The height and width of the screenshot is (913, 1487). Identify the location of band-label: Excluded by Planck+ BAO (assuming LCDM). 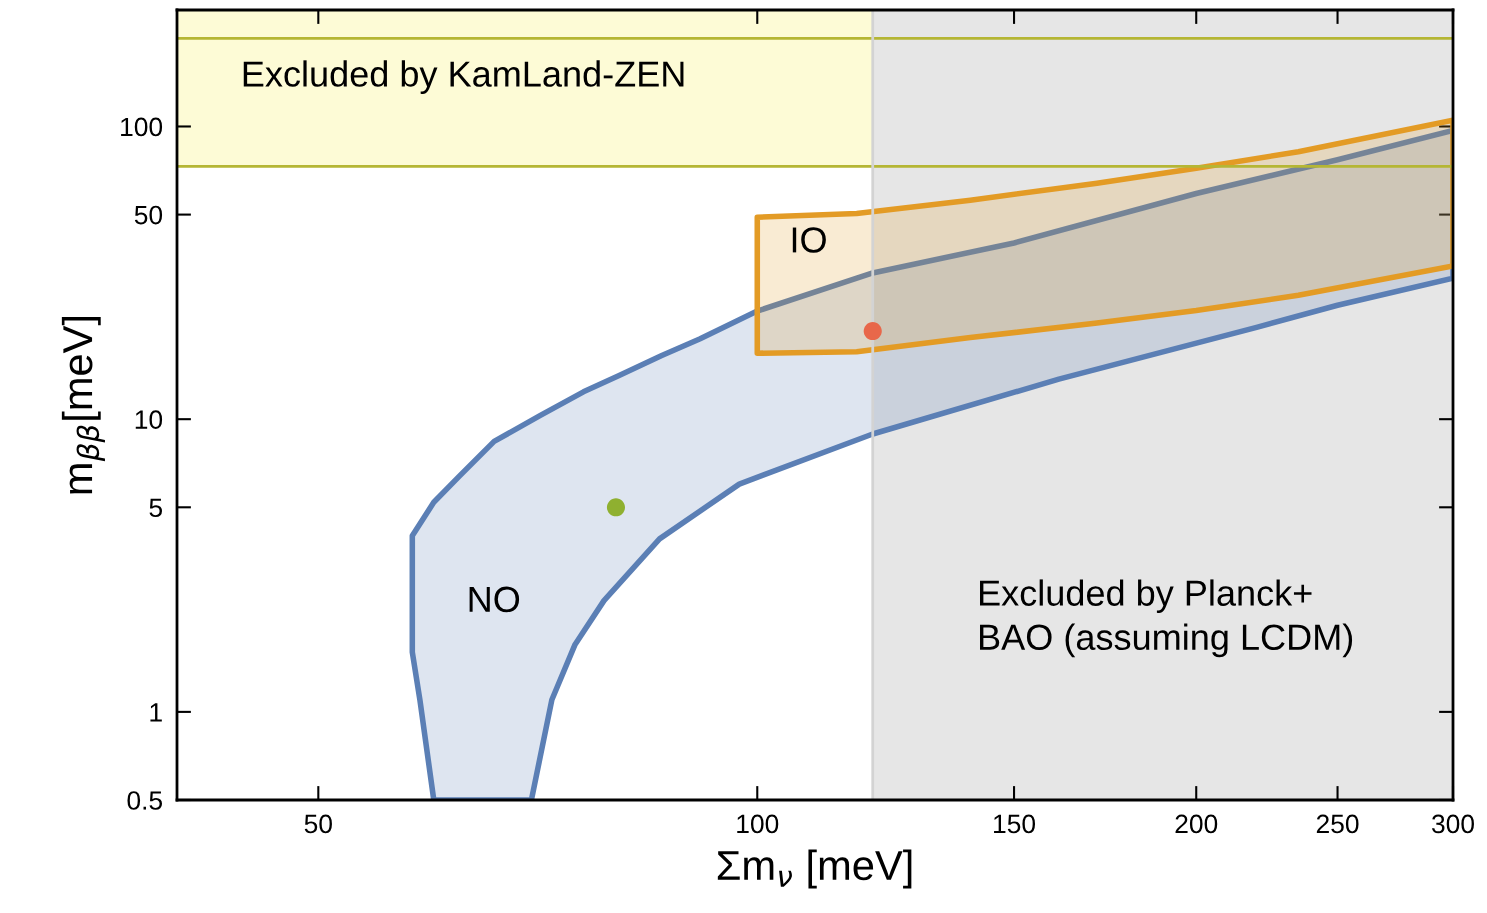
(1166, 618).